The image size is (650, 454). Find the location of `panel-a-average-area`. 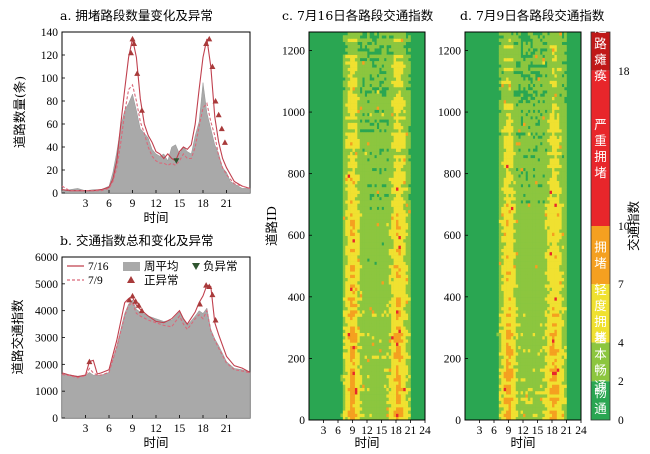

panel-a-average-area is located at coordinates (156, 138).